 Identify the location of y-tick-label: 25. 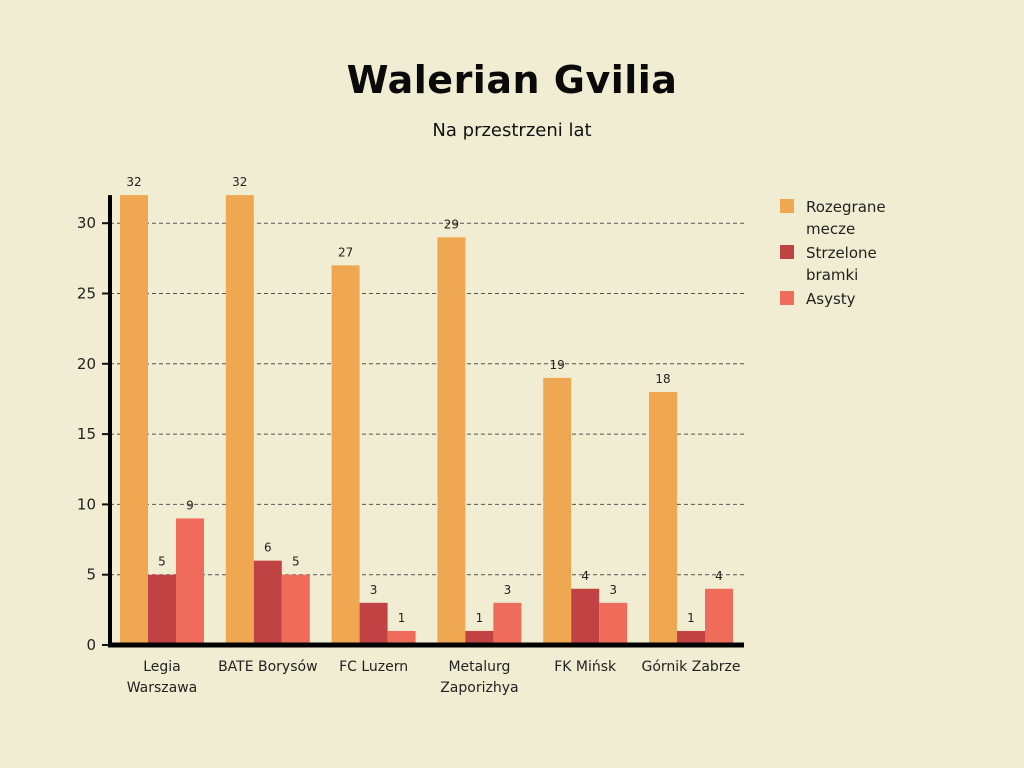
(86, 294).